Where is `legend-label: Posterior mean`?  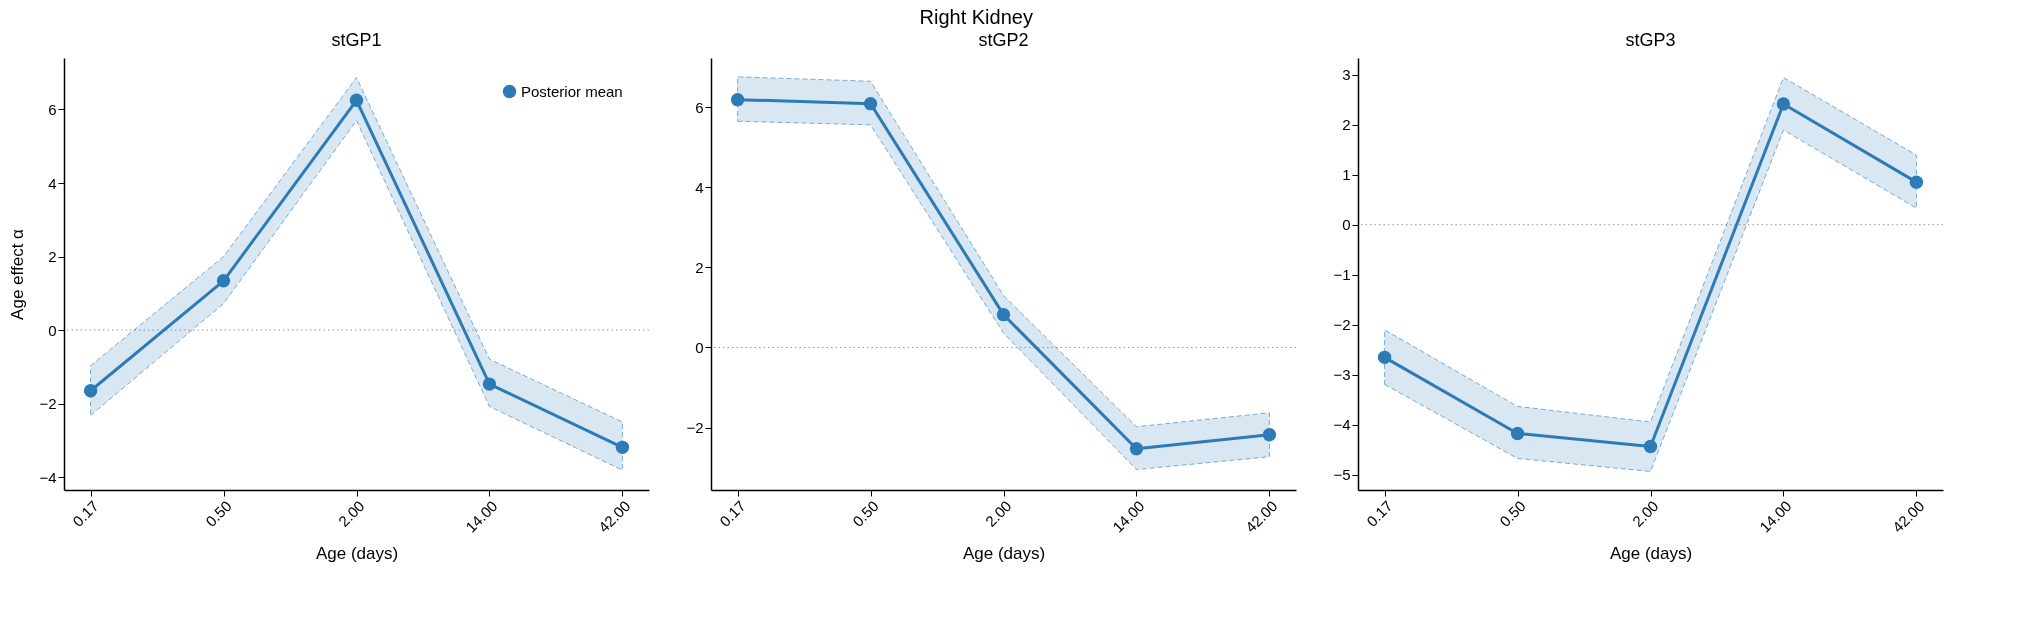
legend-label: Posterior mean is located at coordinates (572, 91).